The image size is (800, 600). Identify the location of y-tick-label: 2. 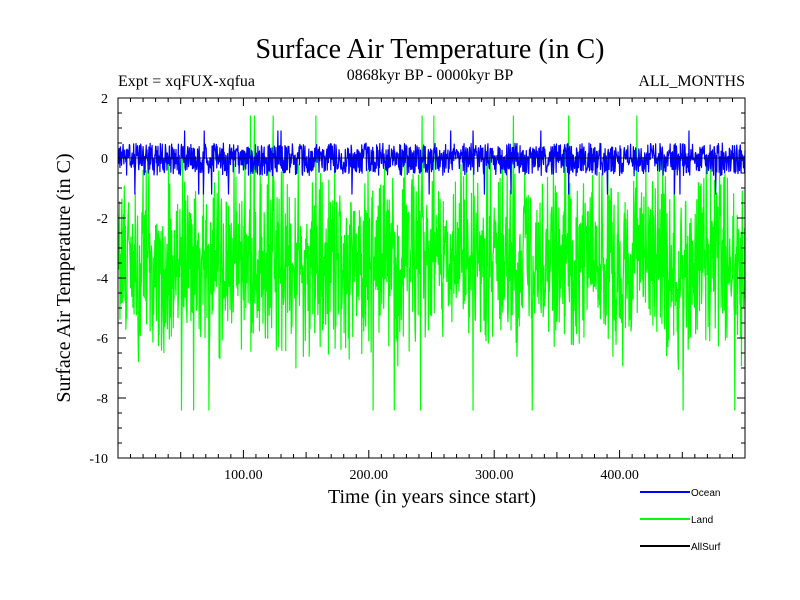
(104, 99).